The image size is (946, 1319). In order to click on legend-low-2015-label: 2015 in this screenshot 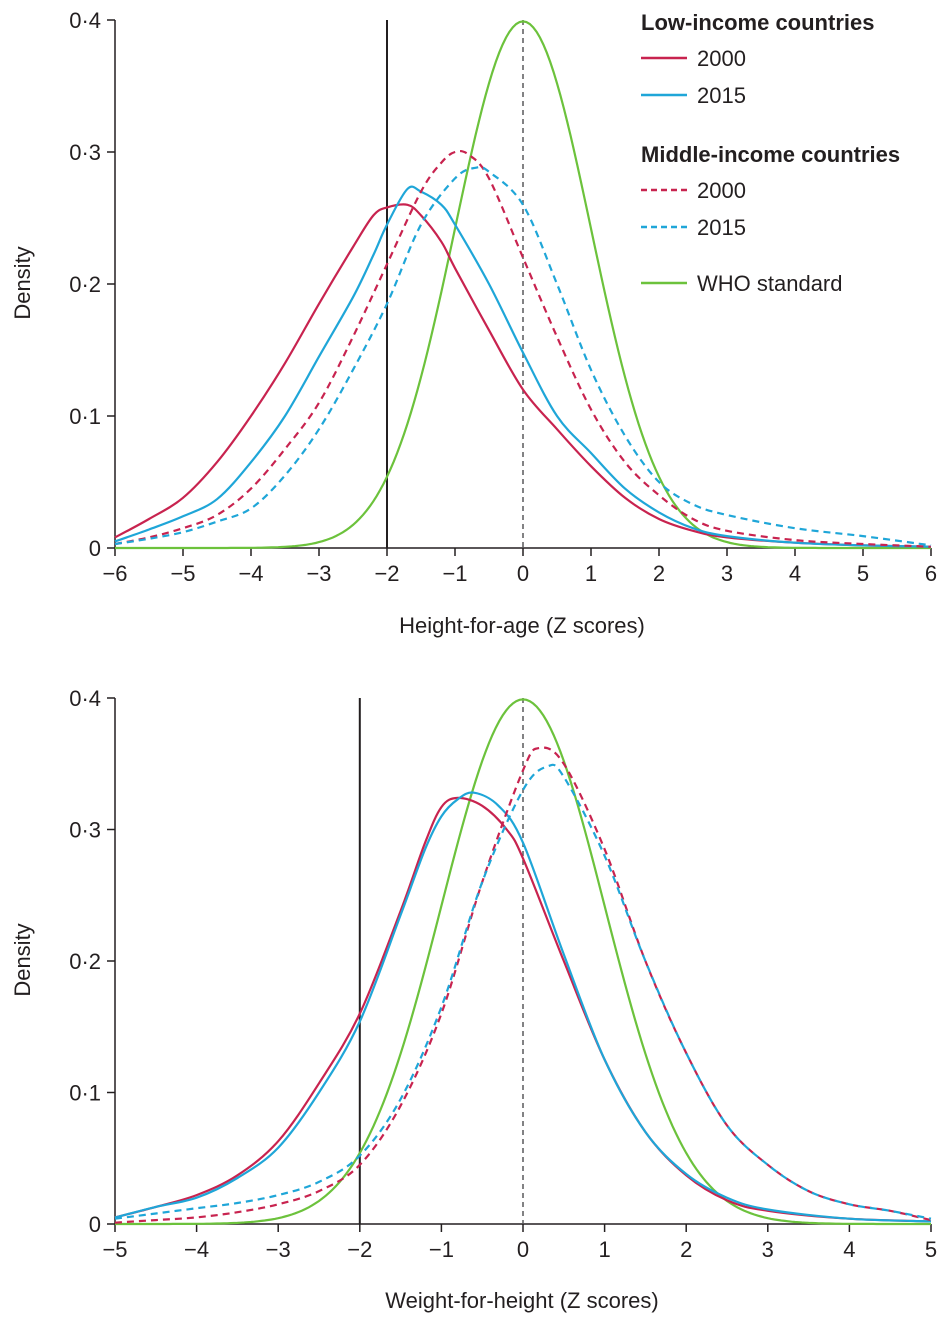, I will do `click(721, 95)`.